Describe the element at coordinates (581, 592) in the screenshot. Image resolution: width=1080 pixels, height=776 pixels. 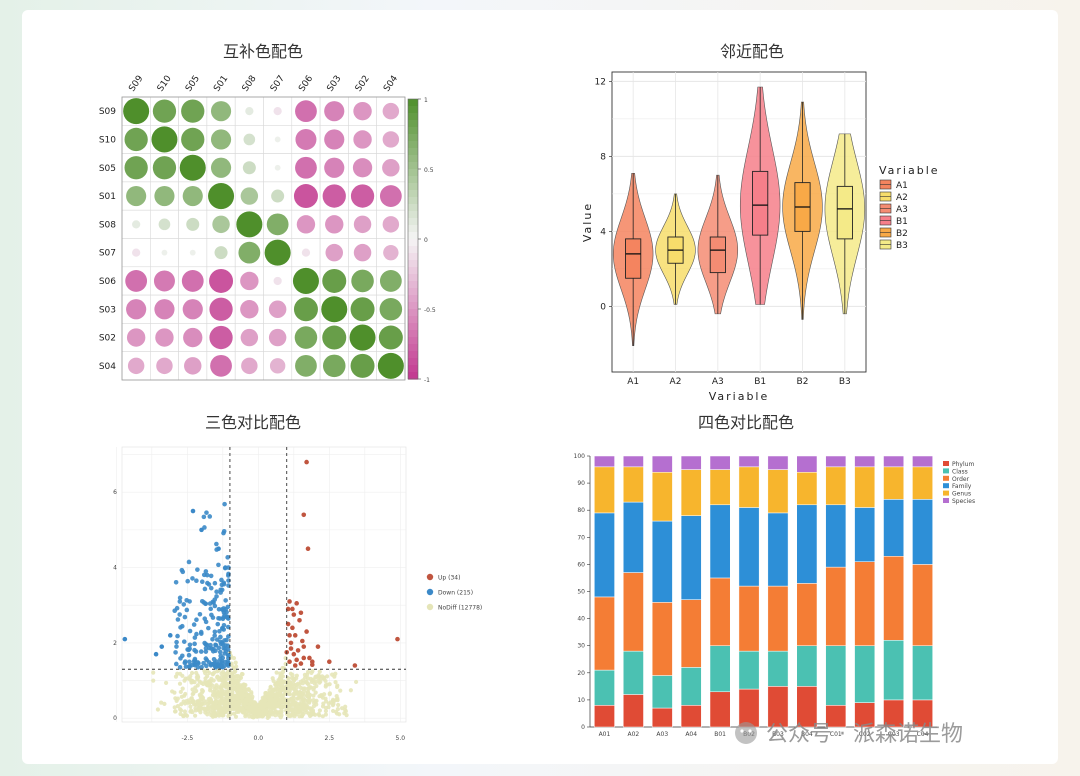
I see `stacked-y-tick-label: 50` at that location.